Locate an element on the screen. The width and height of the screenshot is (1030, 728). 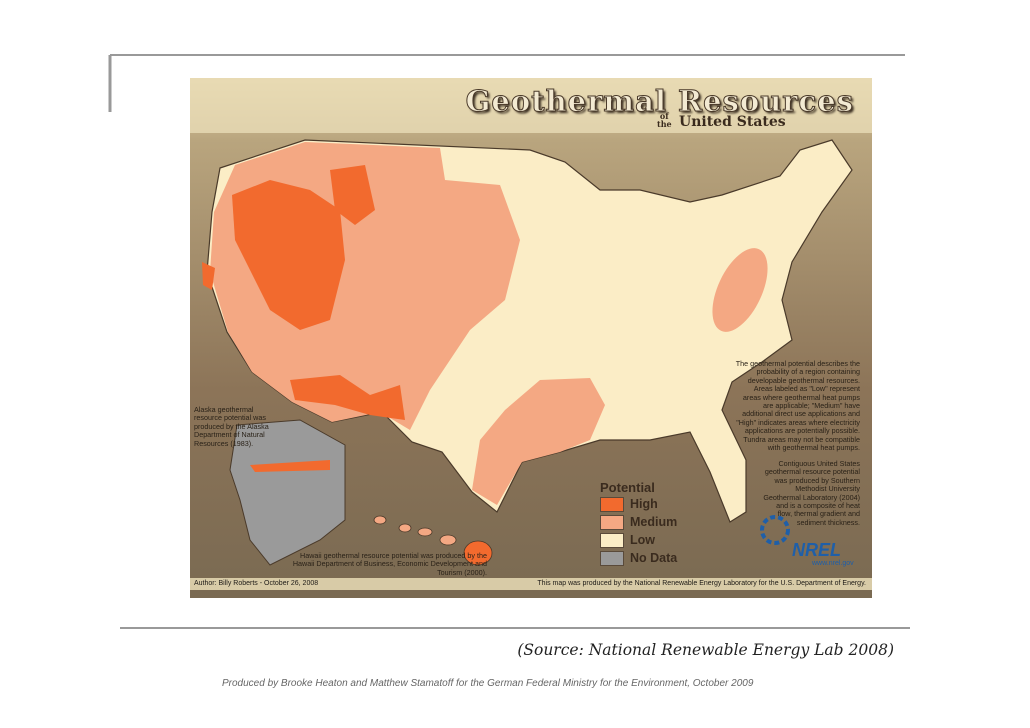
subtitle-the: the is located at coordinates (664, 124).